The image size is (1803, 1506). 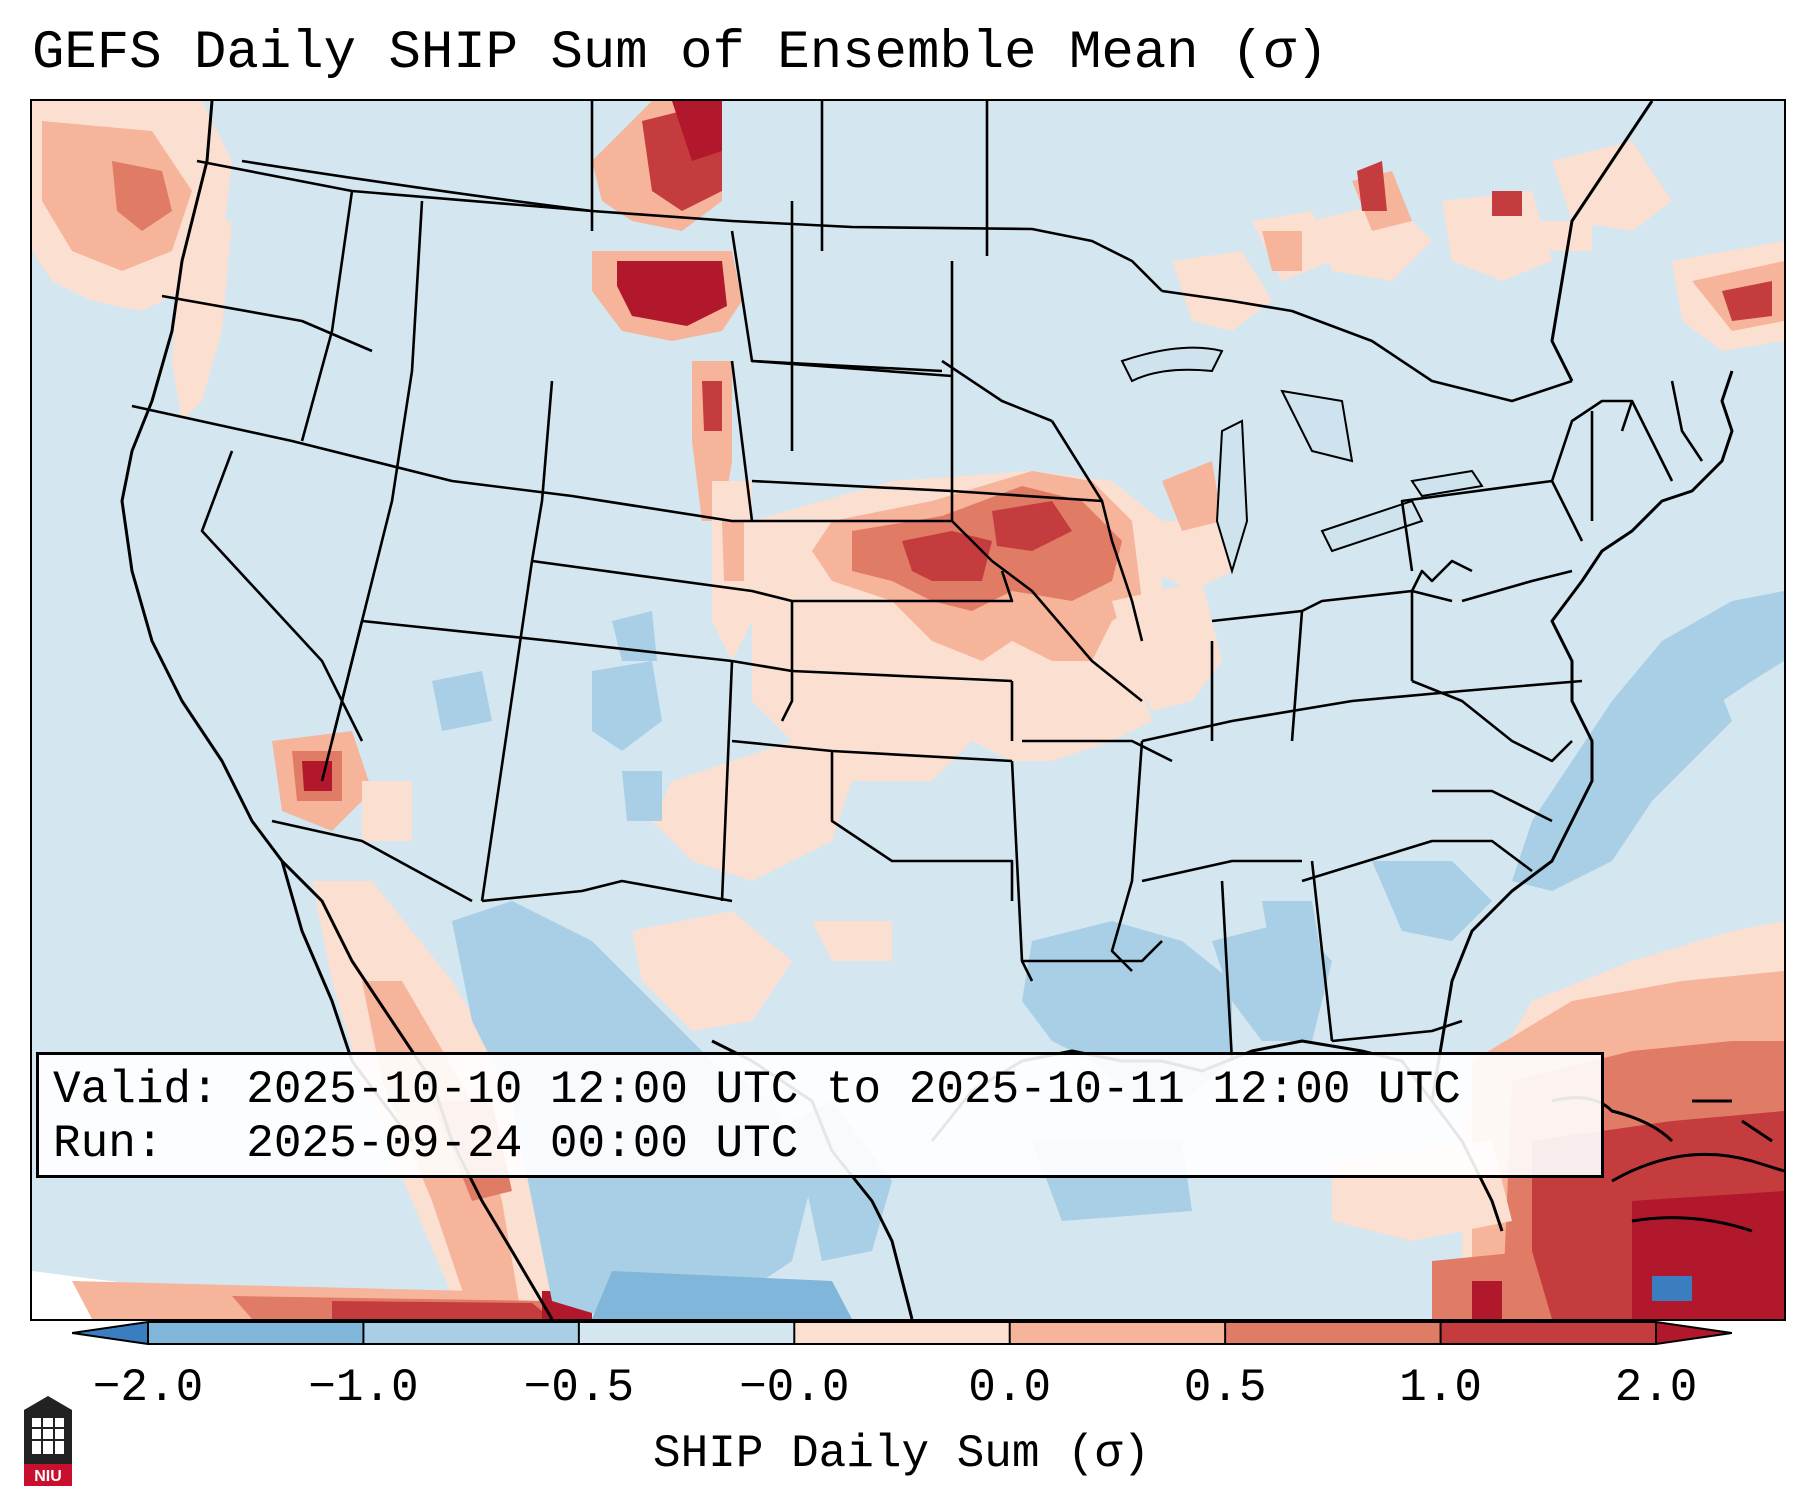 I want to click on colorbar-tick-label: 2.0, so click(x=1656, y=1388).